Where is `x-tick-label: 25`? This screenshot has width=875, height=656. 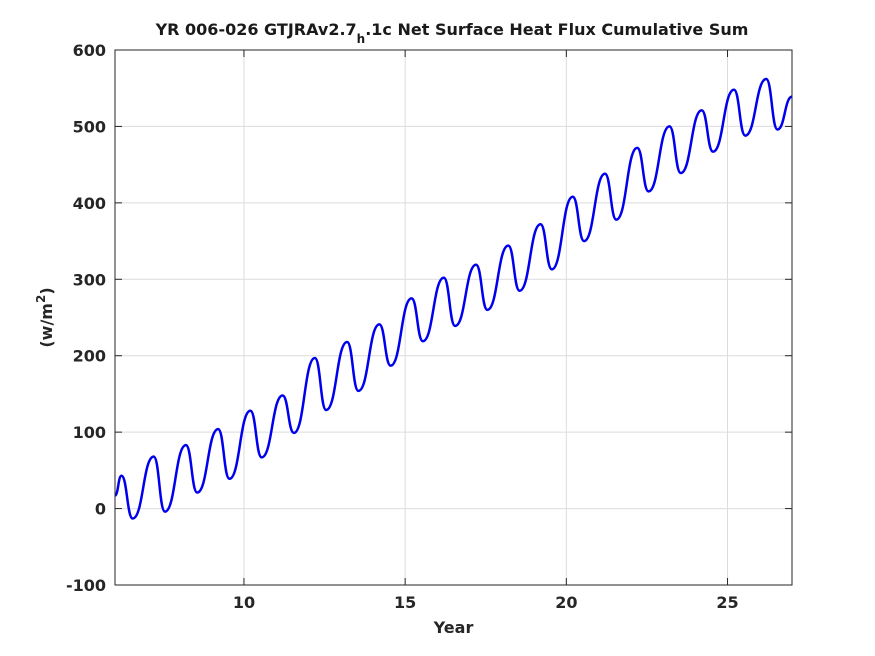 x-tick-label: 25 is located at coordinates (727, 602).